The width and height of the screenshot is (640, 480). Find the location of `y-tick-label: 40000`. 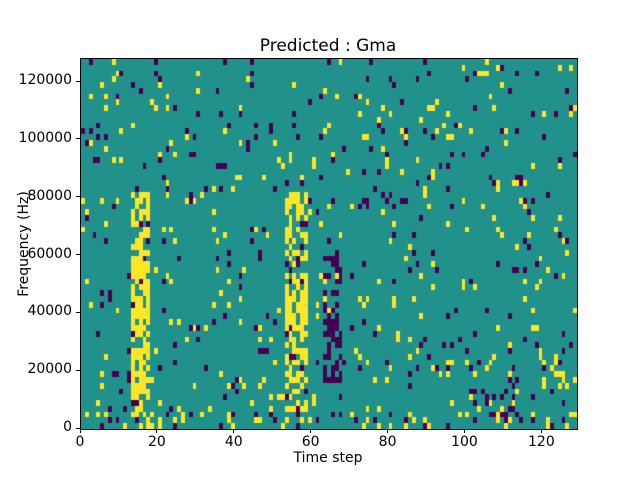

y-tick-label: 40000 is located at coordinates (49, 311).